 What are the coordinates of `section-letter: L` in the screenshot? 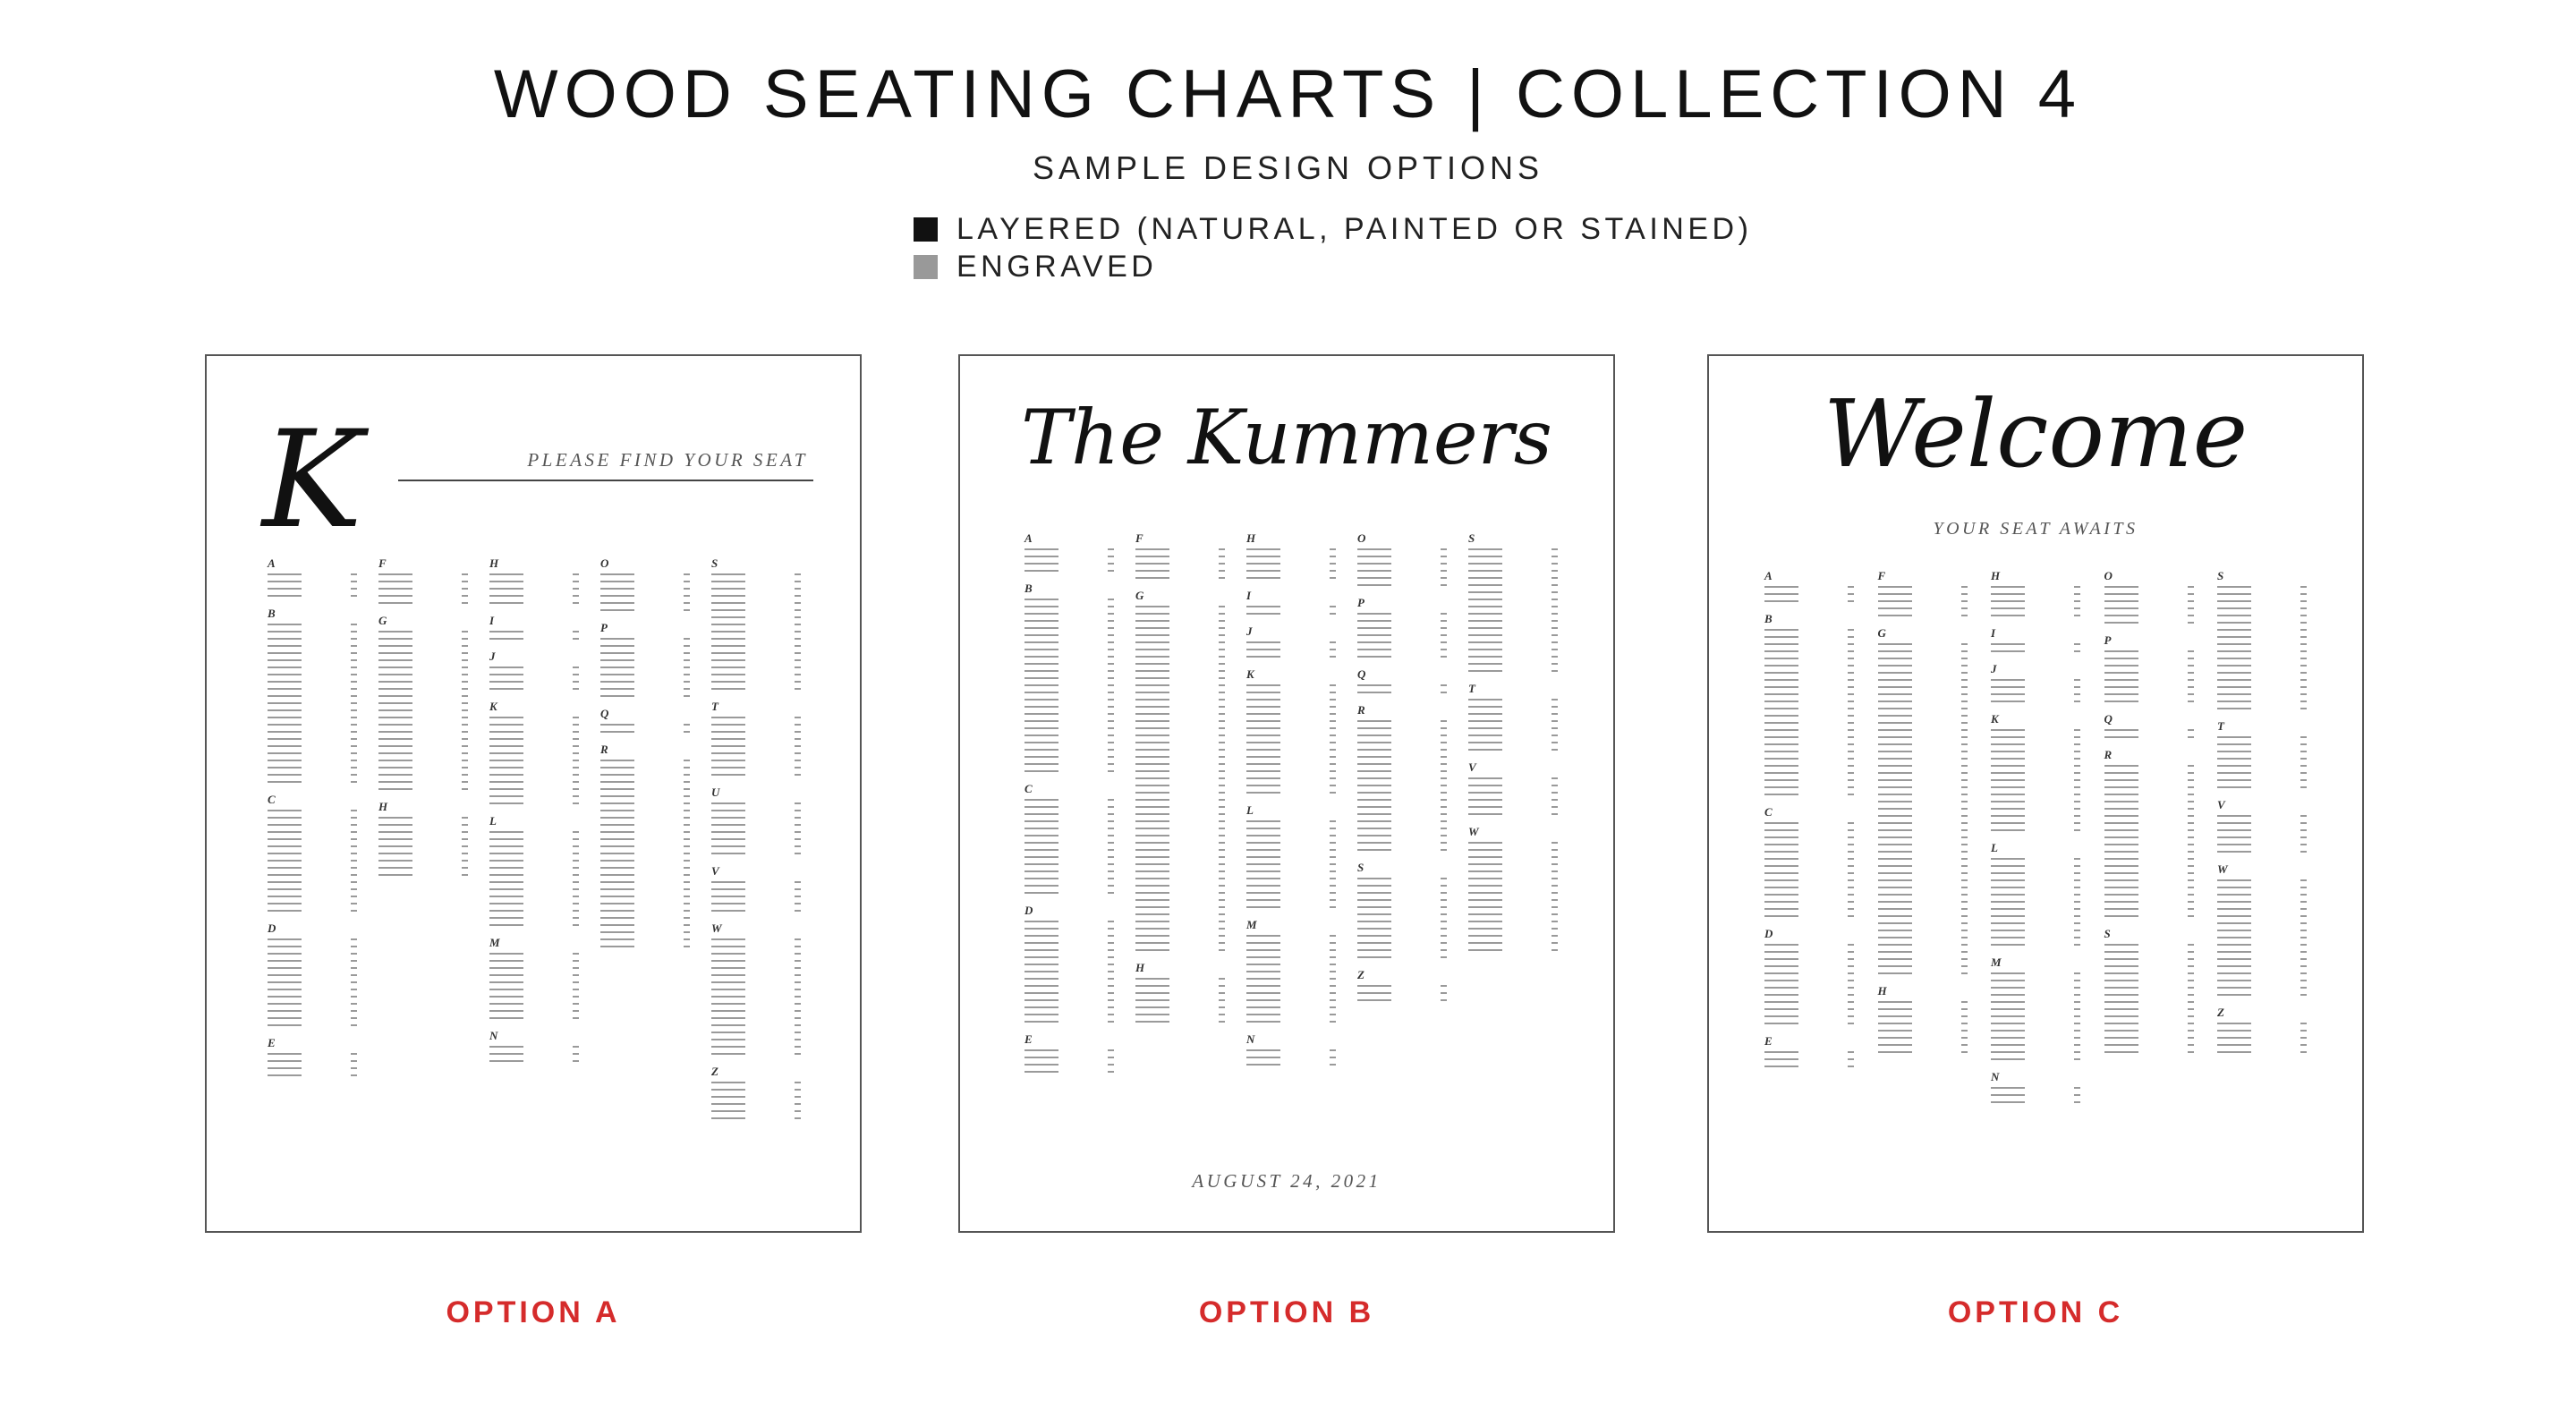 It's located at (1250, 810).